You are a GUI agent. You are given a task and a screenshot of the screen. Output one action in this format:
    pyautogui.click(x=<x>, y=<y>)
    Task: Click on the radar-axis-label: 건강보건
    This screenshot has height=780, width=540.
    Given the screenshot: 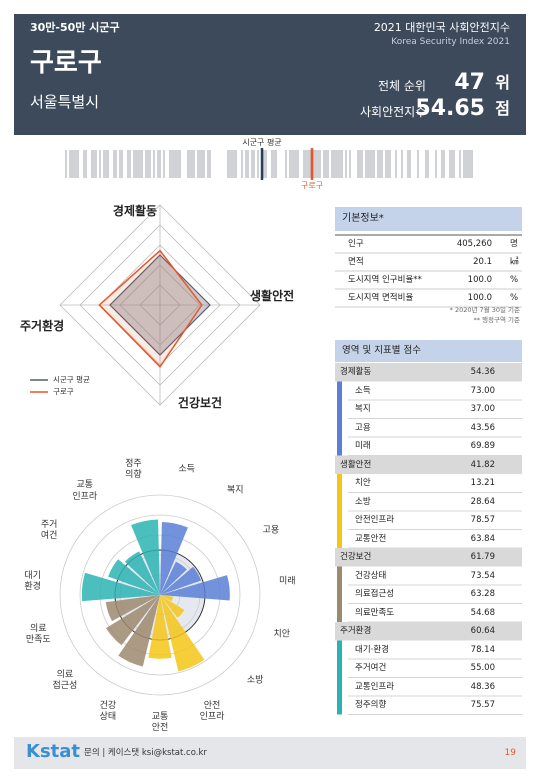 What is the action you would take?
    pyautogui.click(x=200, y=403)
    